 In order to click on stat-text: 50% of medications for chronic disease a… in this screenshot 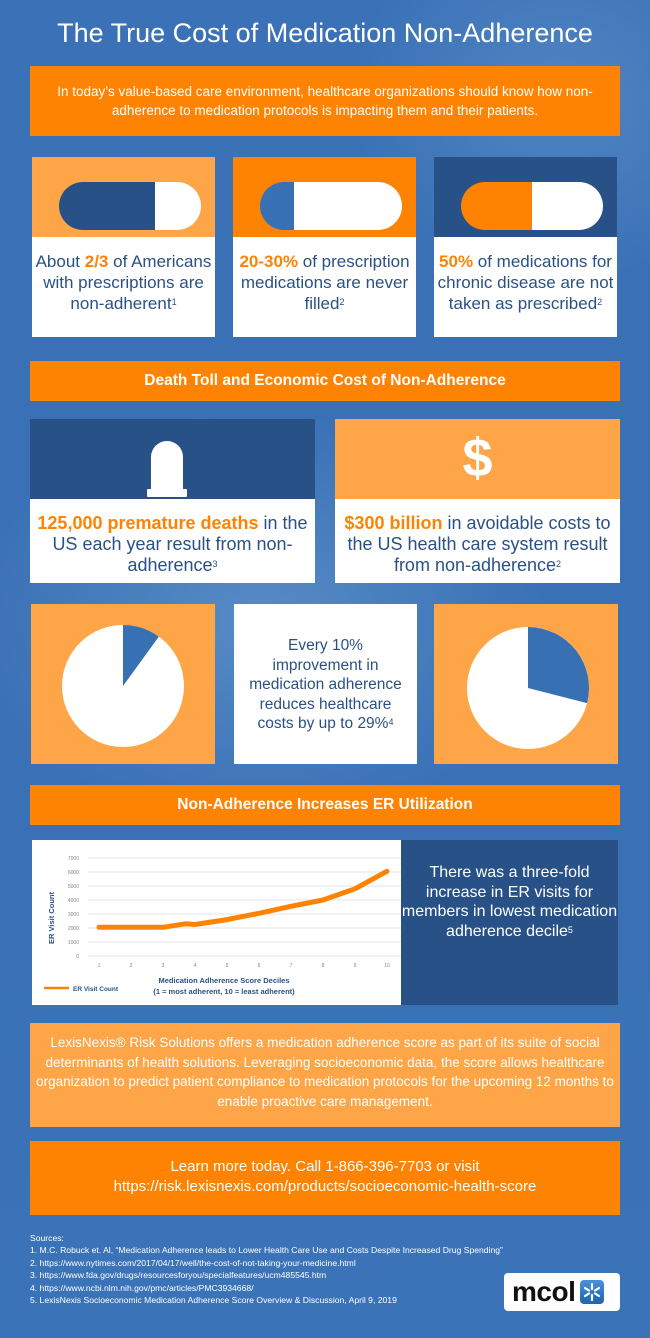, I will do `click(525, 282)`.